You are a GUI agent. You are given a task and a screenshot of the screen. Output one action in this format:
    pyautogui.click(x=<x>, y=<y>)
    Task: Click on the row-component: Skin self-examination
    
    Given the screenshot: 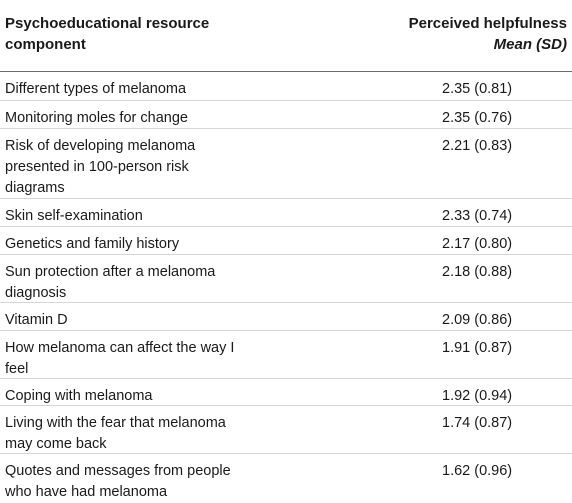 What is the action you would take?
    pyautogui.click(x=74, y=216)
    